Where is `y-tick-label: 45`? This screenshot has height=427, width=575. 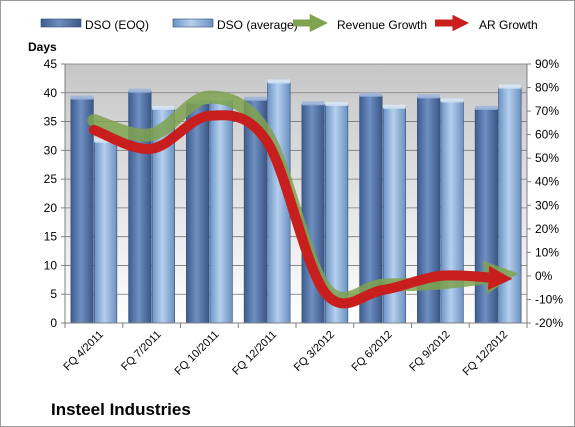 y-tick-label: 45 is located at coordinates (51, 64).